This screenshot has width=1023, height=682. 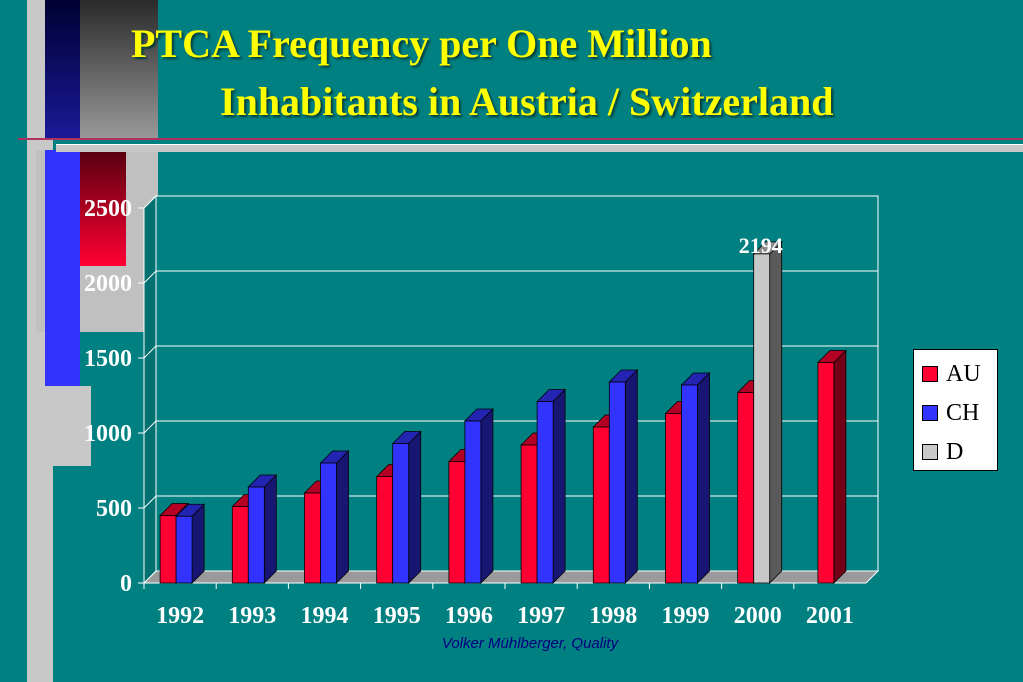 What do you see at coordinates (601, 505) in the screenshot?
I see `bar-au-1998` at bounding box center [601, 505].